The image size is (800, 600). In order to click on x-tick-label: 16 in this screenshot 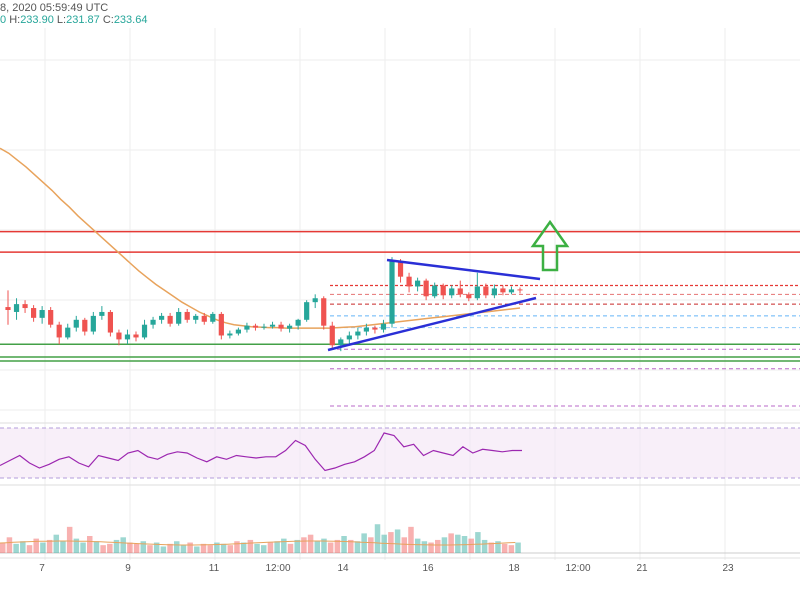, I will do `click(428, 568)`.